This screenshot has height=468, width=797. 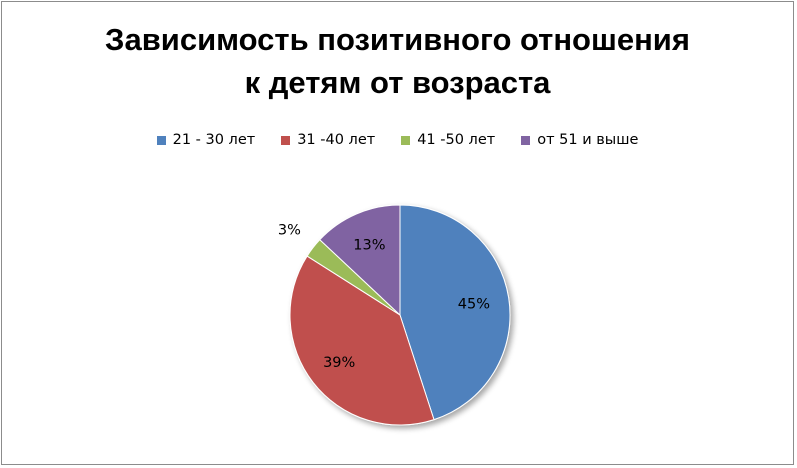 I want to click on legend-item-21-30: 21 - 30 лет, so click(x=206, y=140).